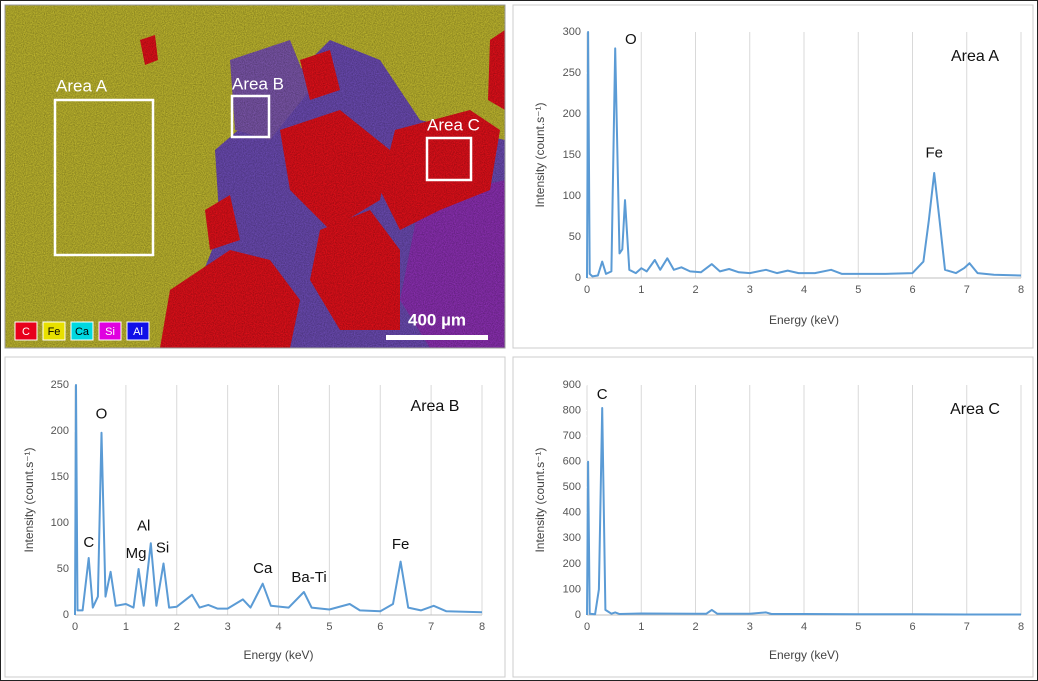 This screenshot has width=1038, height=681. What do you see at coordinates (82, 85) in the screenshot?
I see `area-label: Area A` at bounding box center [82, 85].